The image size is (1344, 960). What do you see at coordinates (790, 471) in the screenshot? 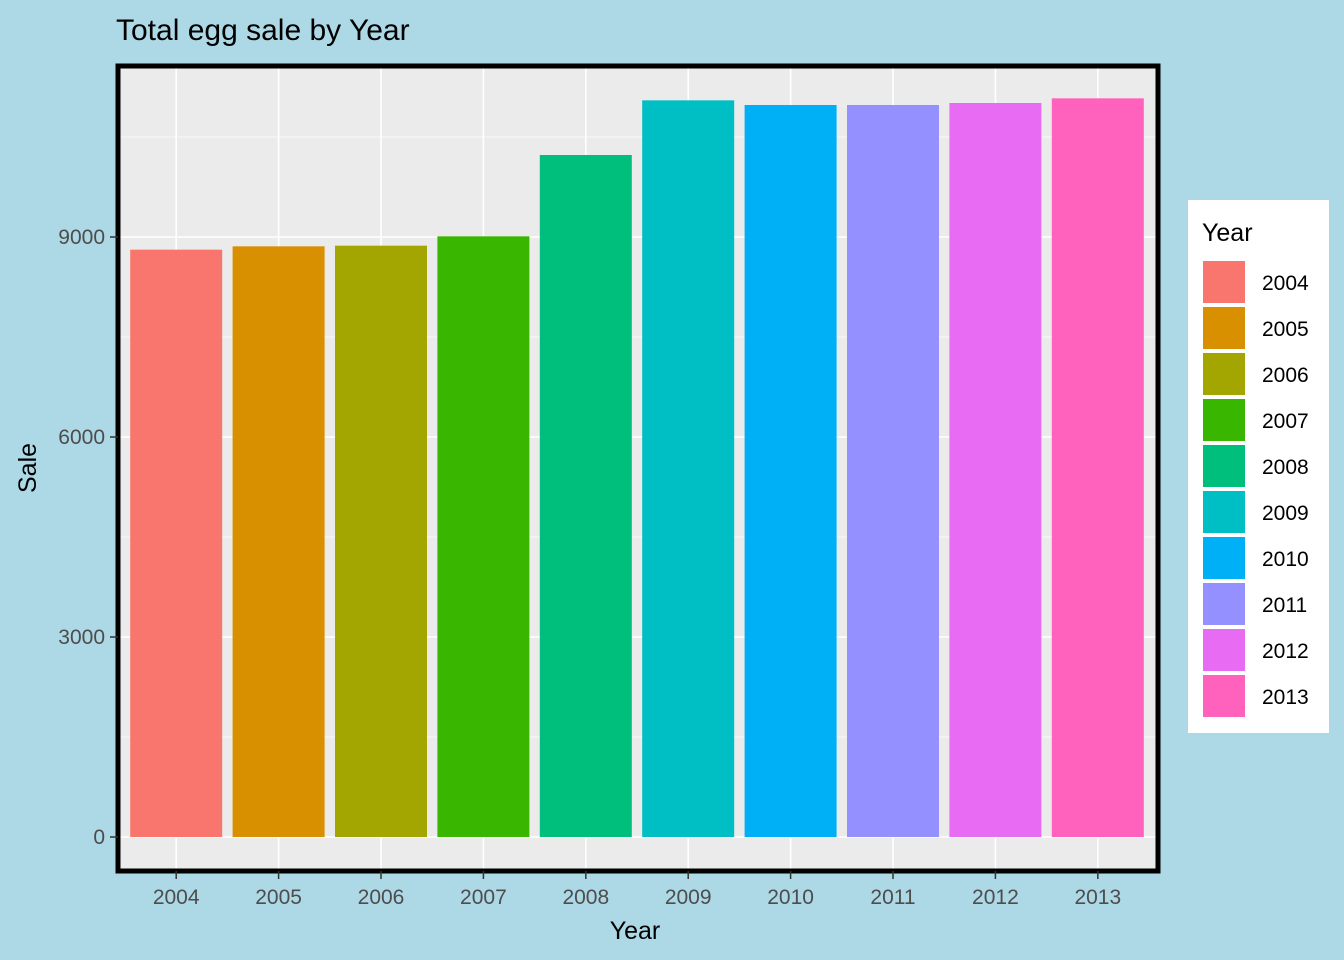
I see `bar-2010` at bounding box center [790, 471].